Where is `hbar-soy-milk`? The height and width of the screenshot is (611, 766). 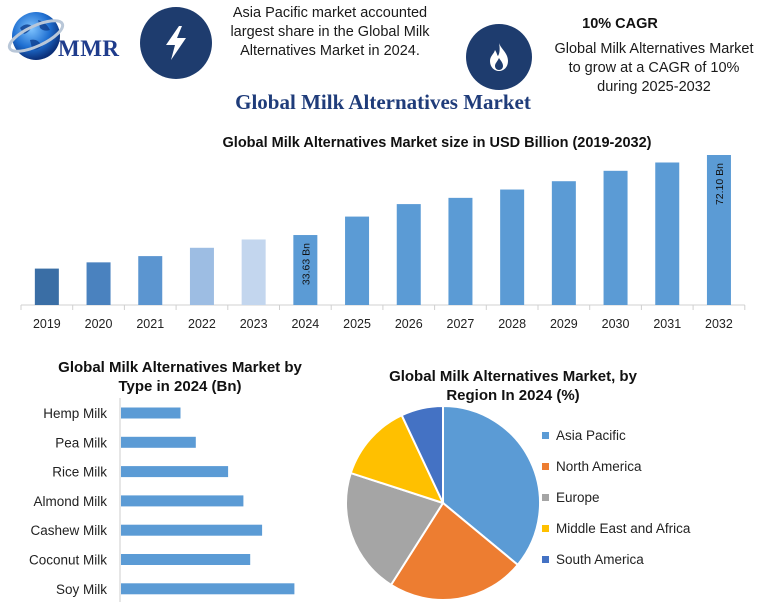 hbar-soy-milk is located at coordinates (208, 589).